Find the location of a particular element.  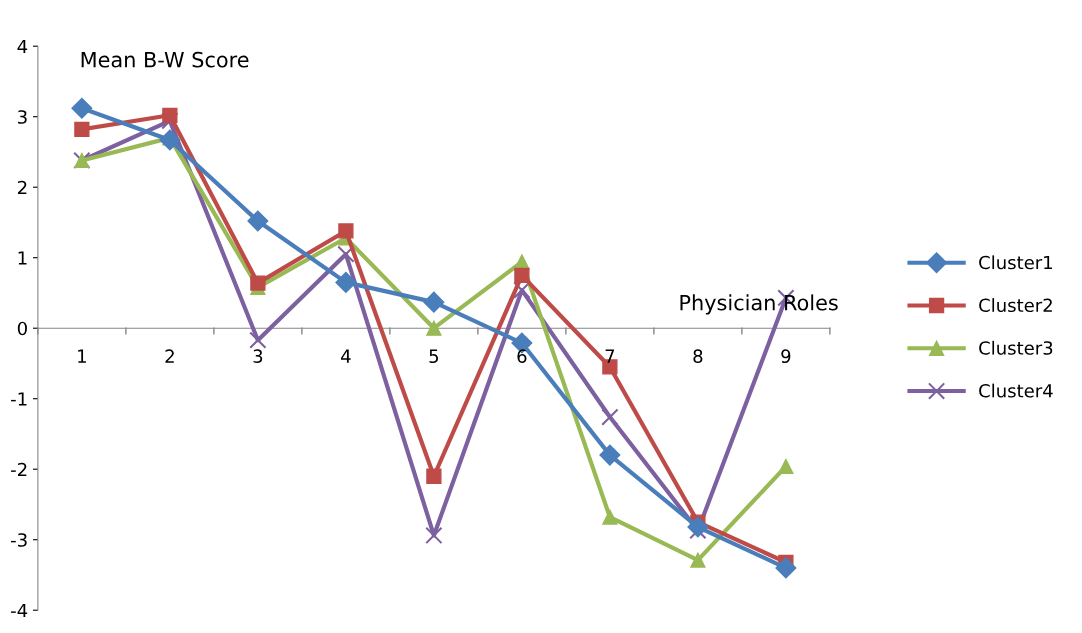

x-tick-label: 2 is located at coordinates (169, 356).